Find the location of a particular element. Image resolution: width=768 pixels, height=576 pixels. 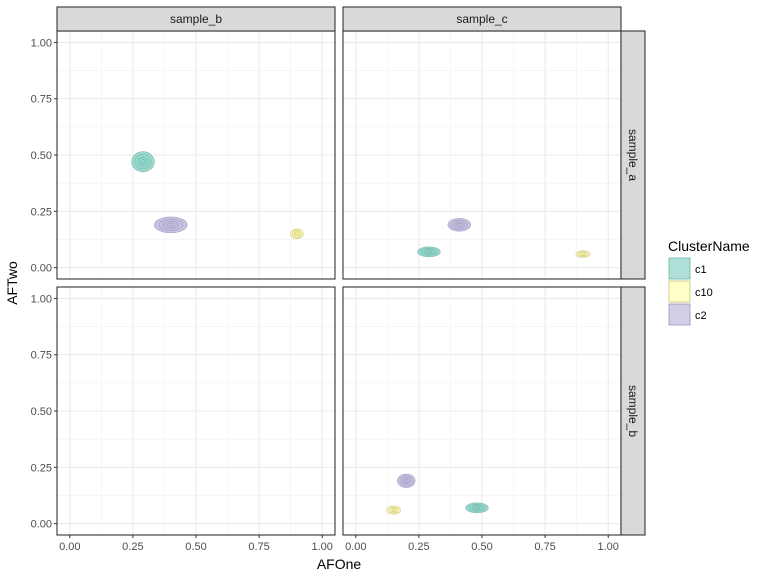

y-axis-title: AFTwo is located at coordinates (12, 283).